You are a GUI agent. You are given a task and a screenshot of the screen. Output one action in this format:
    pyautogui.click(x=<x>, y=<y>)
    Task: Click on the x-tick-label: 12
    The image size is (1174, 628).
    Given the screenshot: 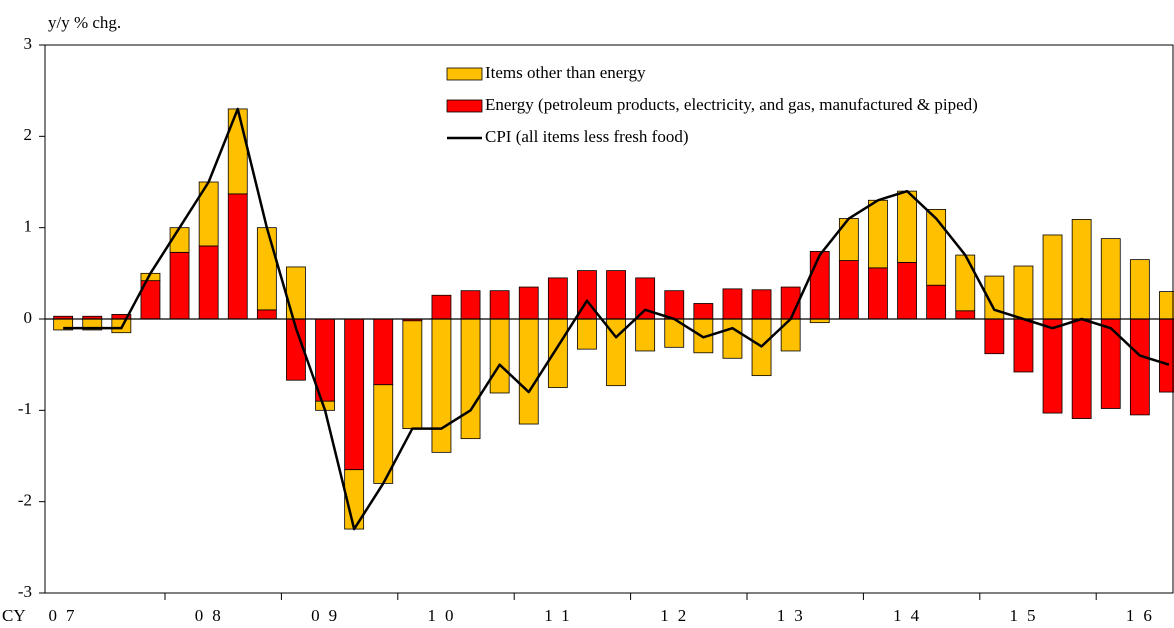 What is the action you would take?
    pyautogui.click(x=677, y=615)
    